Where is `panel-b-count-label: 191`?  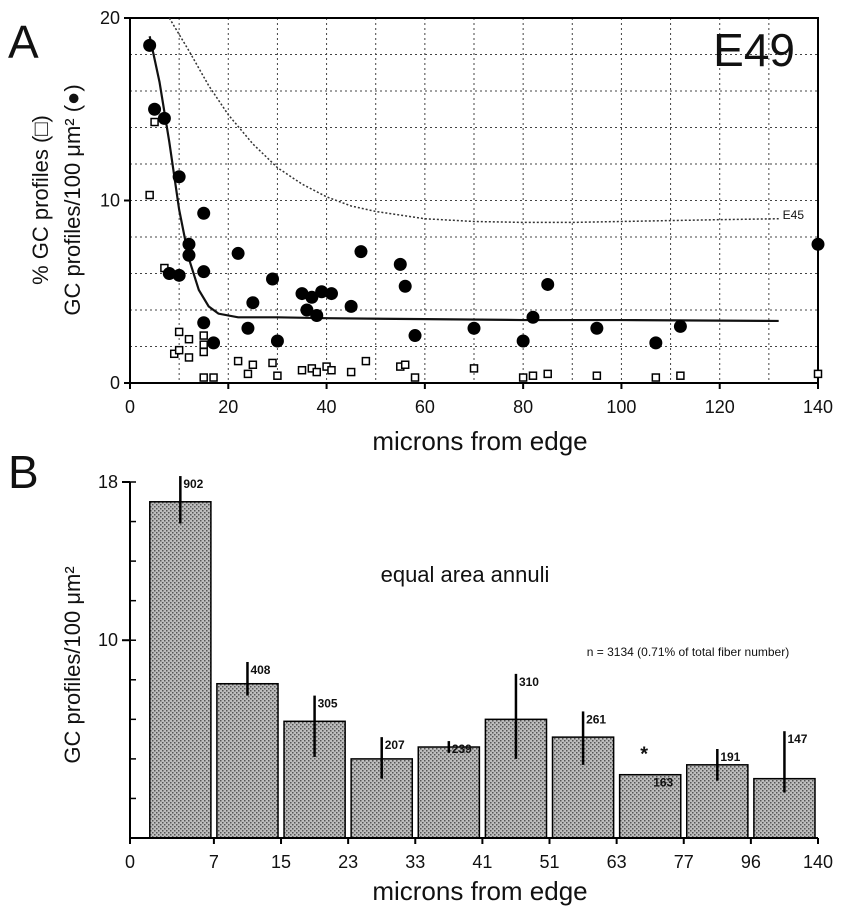
panel-b-count-label: 191 is located at coordinates (730, 757).